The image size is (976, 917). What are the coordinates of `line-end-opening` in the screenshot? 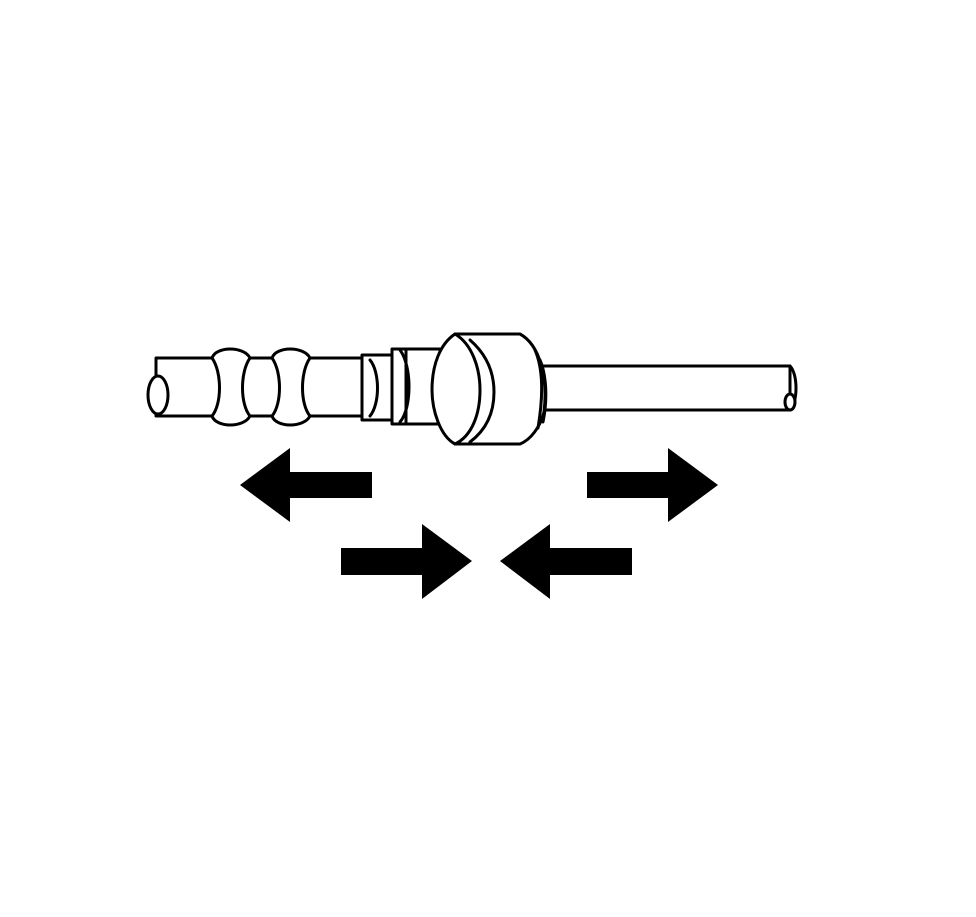 It's located at (158, 395).